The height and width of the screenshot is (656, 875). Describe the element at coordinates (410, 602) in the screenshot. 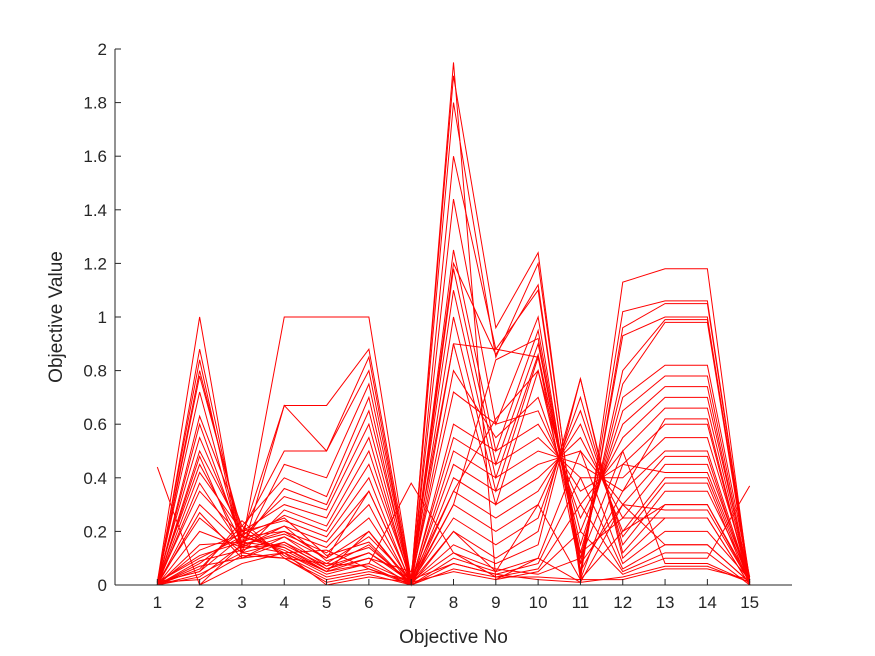

I see `x-tick-label: 7` at that location.